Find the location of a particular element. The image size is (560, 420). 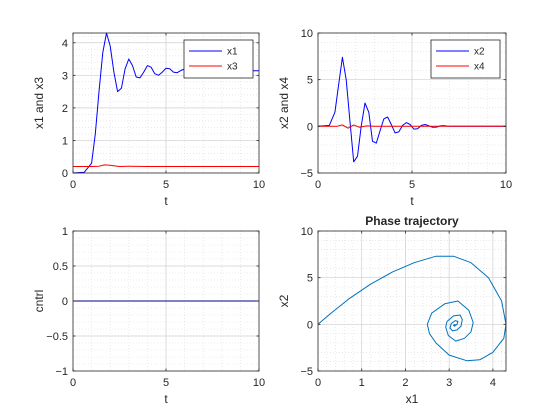

legend-label-x2: x2 is located at coordinates (479, 52).